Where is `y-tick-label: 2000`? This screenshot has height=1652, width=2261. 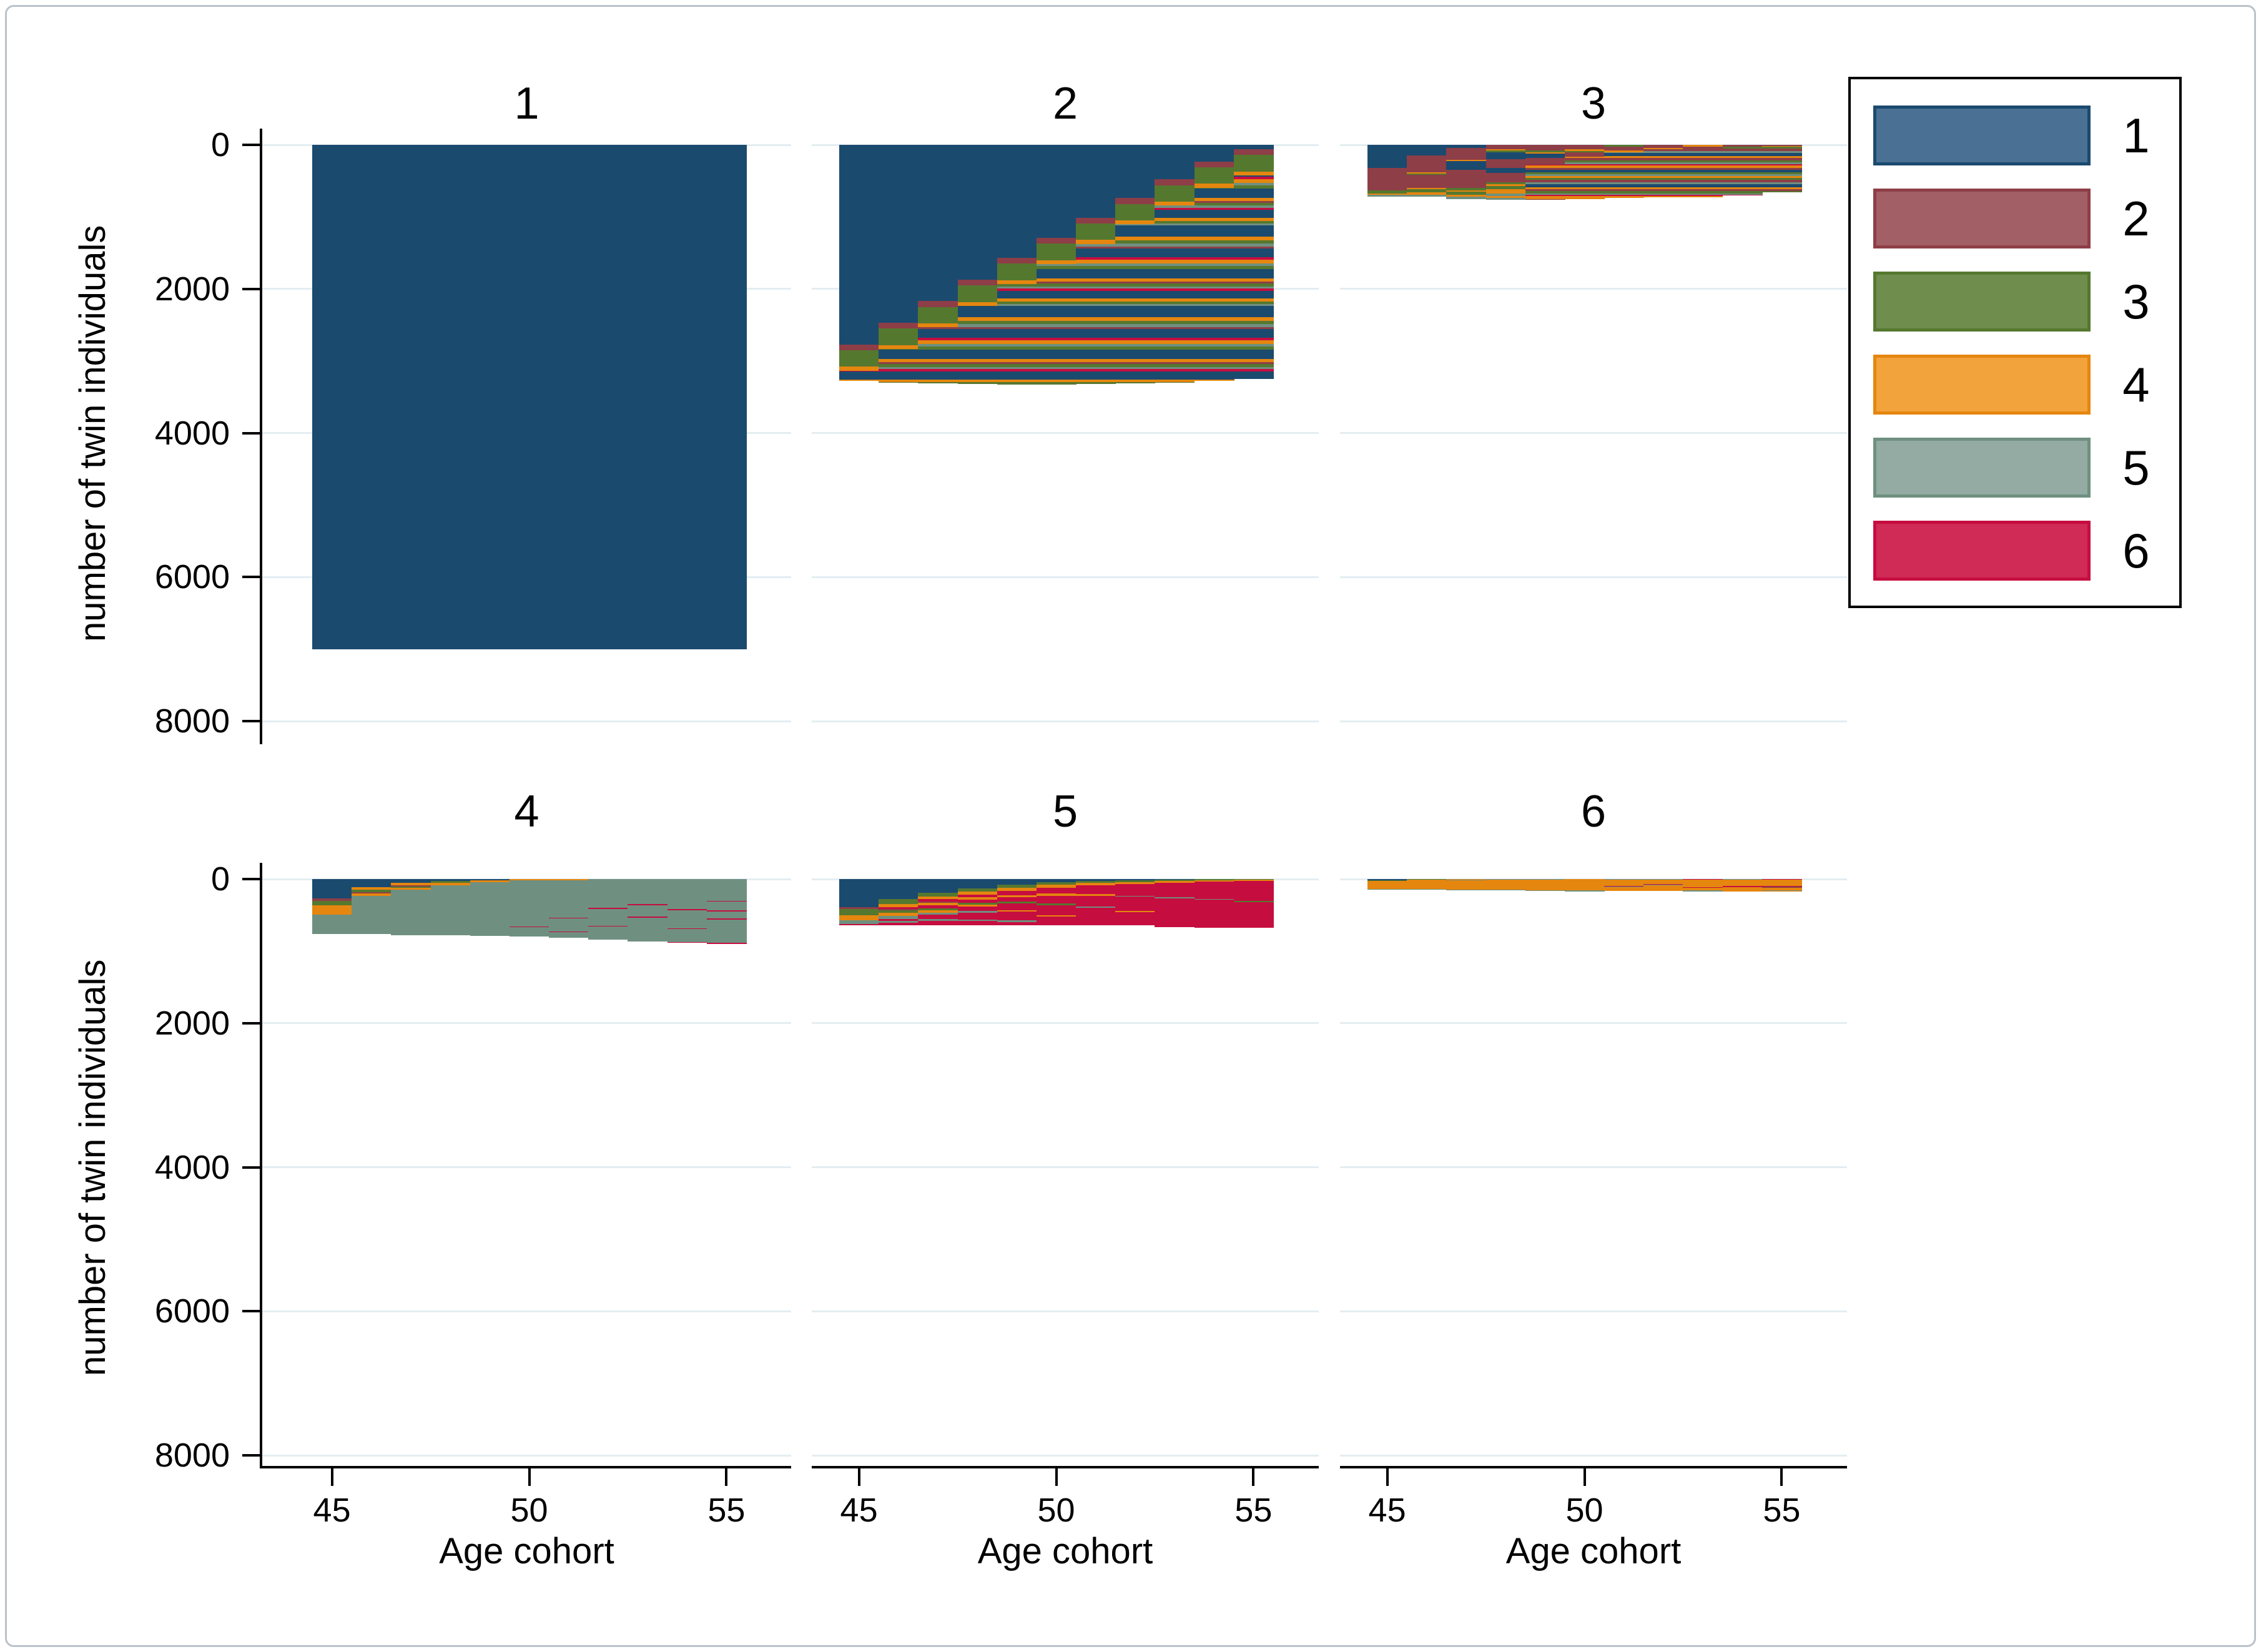 y-tick-label: 2000 is located at coordinates (192, 1023).